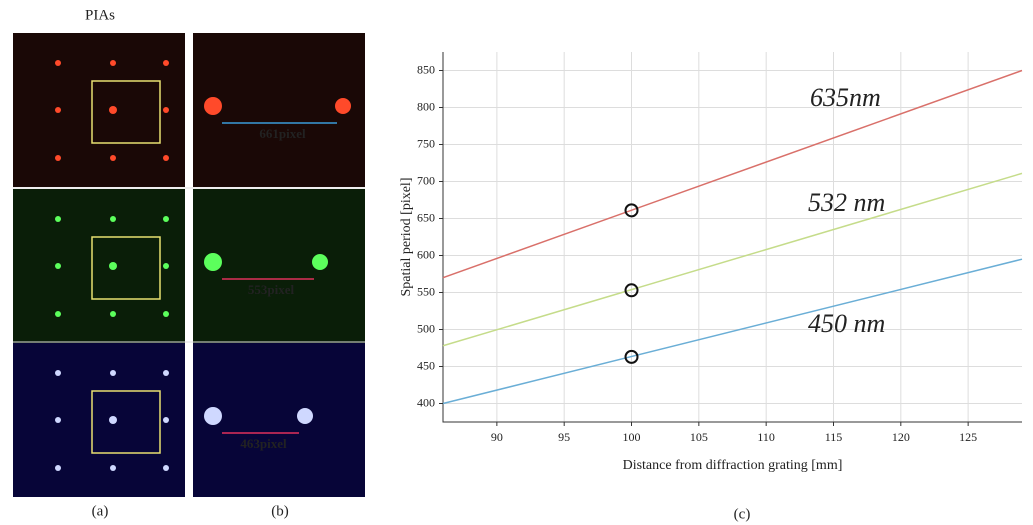 This screenshot has width=1033, height=525. Describe the element at coordinates (426, 254) in the screenshot. I see `y-tick-label: 600` at that location.